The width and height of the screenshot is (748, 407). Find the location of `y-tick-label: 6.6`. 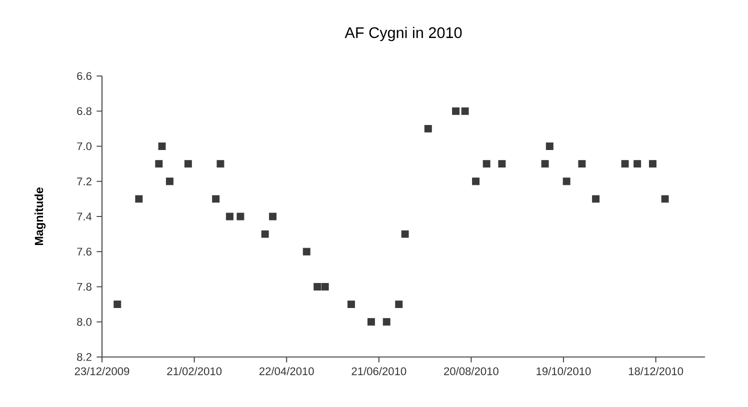

y-tick-label: 6.6 is located at coordinates (84, 76).